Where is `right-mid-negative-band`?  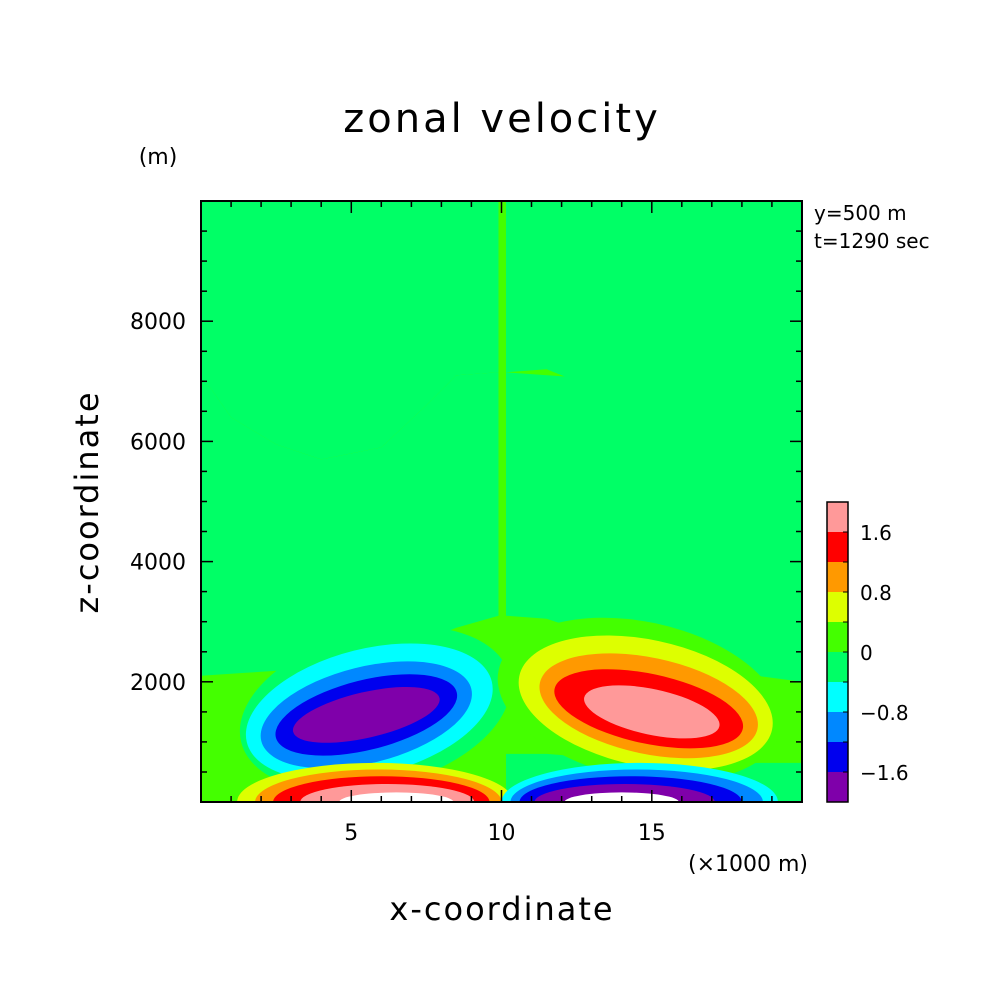
right-mid-negative-band is located at coordinates (654, 527).